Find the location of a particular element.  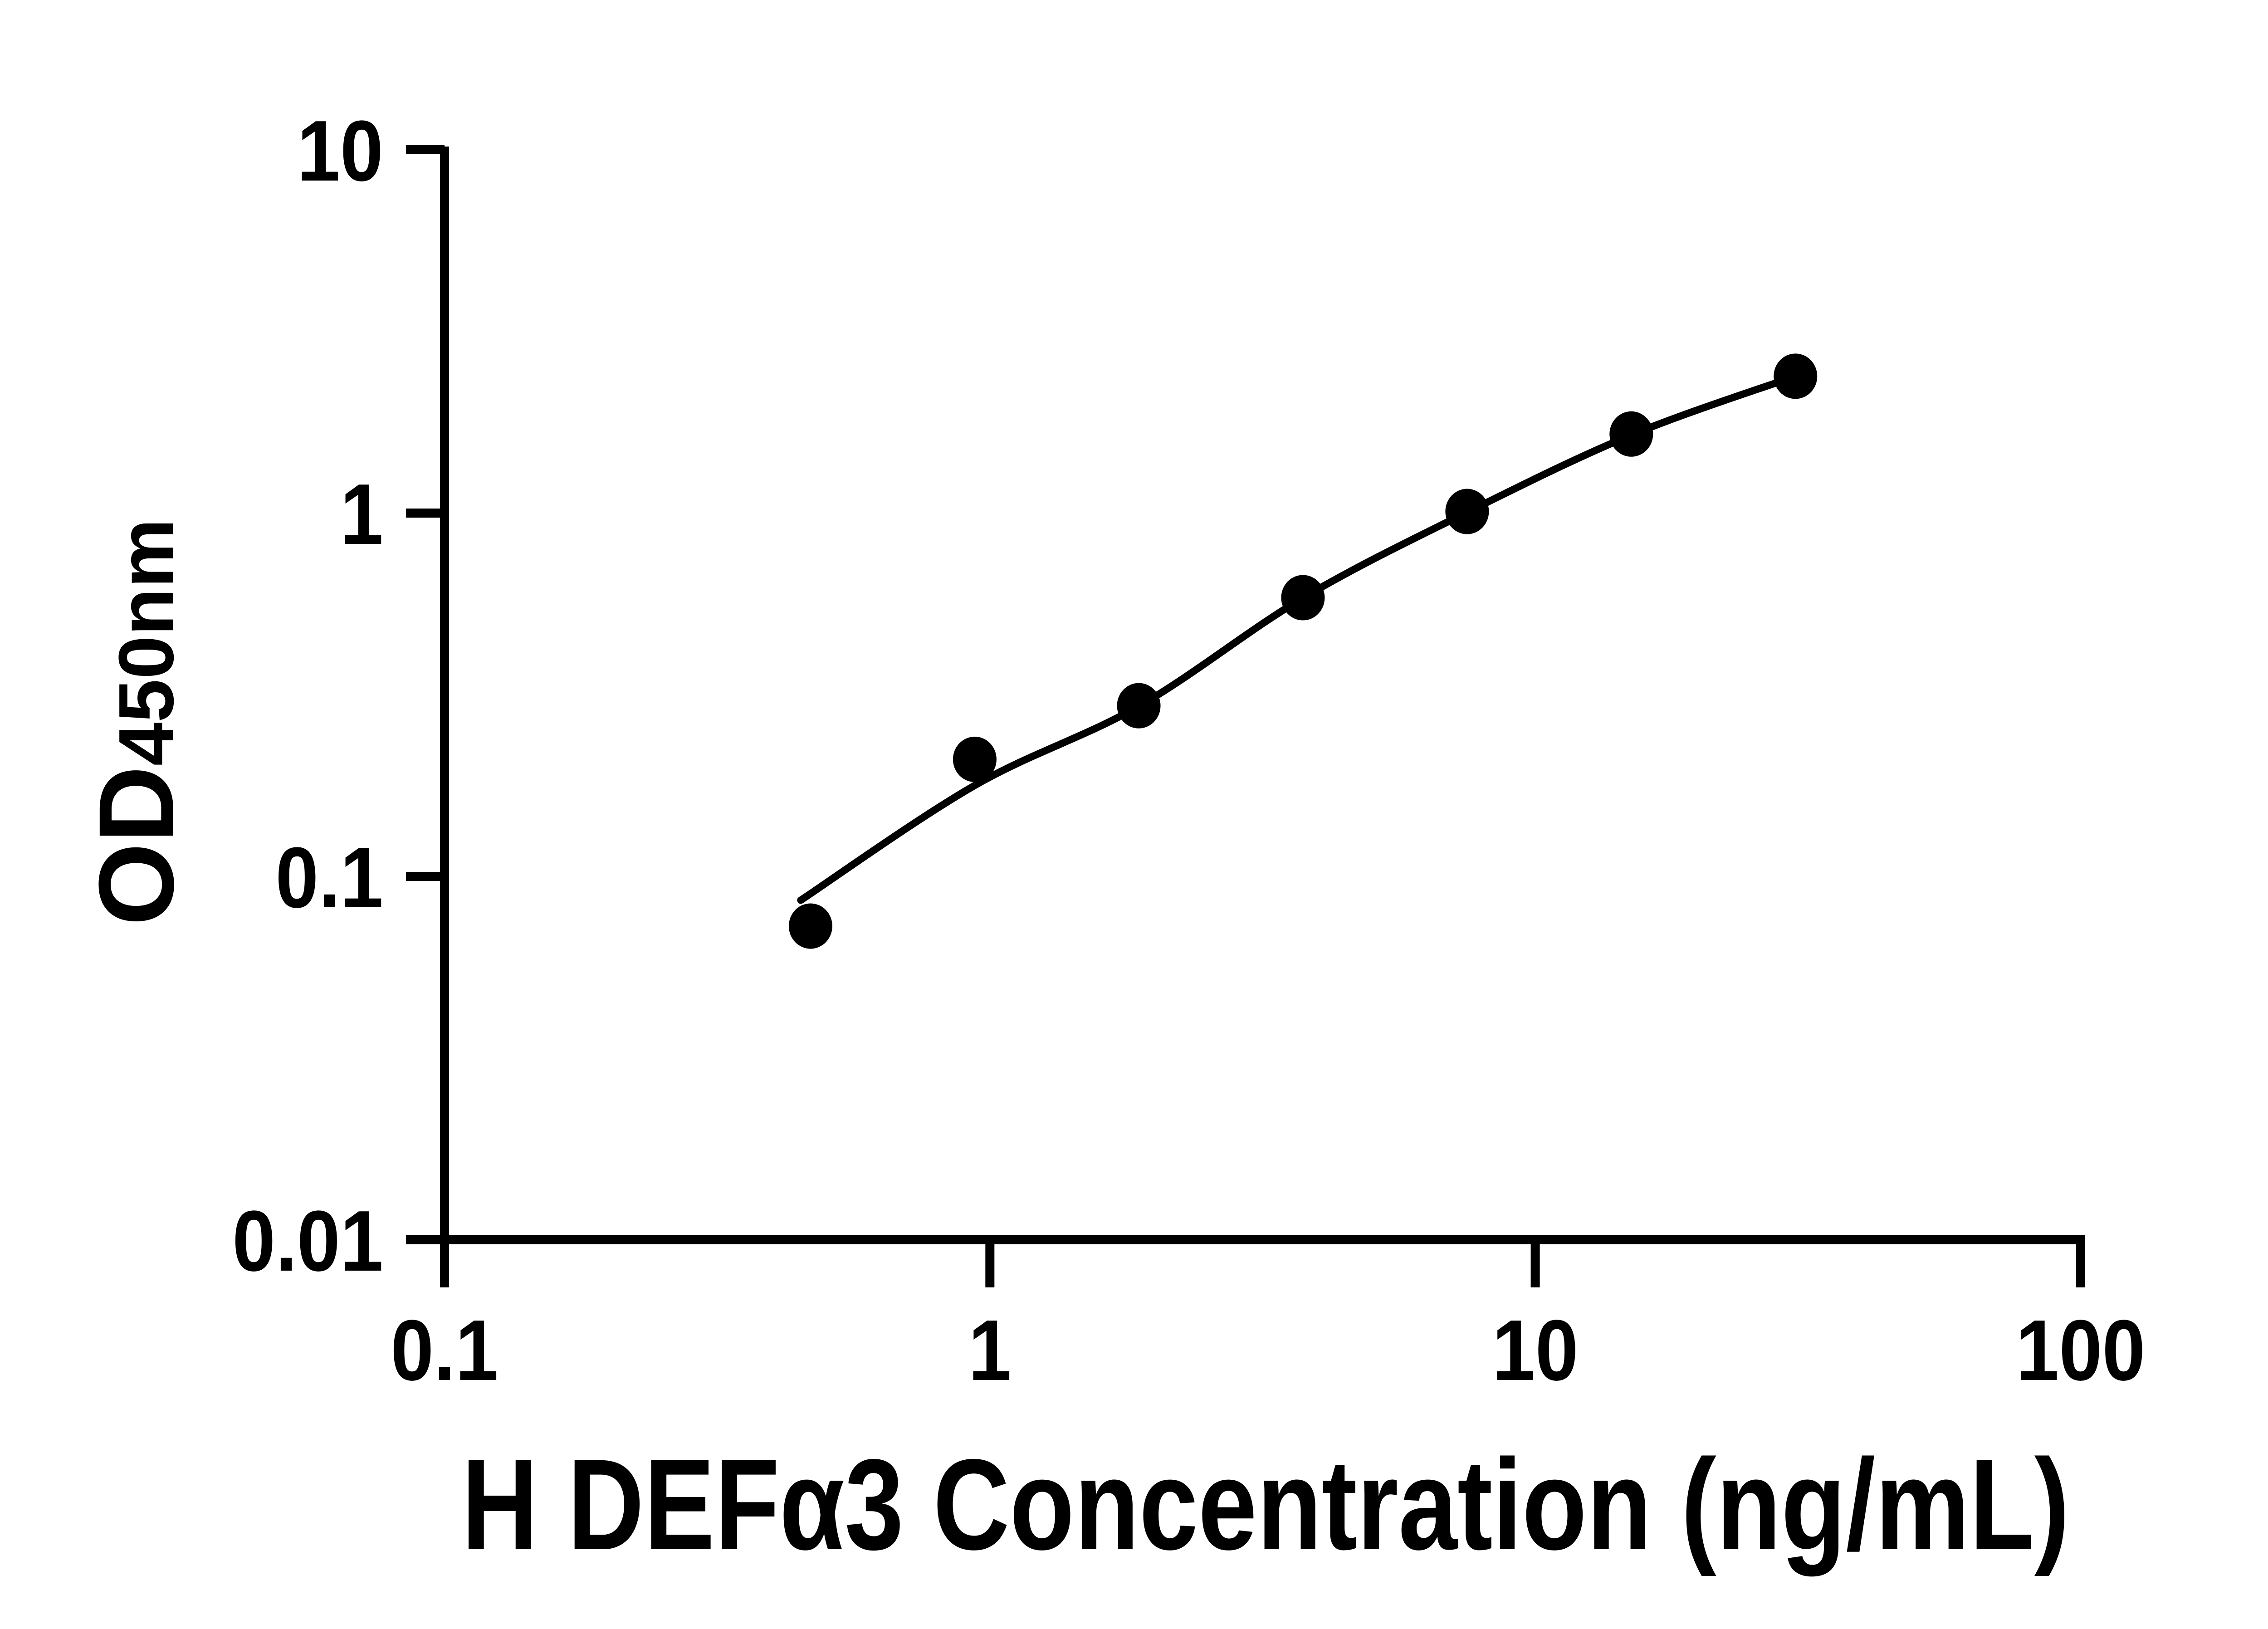

y-axis-title-subscript: 450nm is located at coordinates (147, 642).